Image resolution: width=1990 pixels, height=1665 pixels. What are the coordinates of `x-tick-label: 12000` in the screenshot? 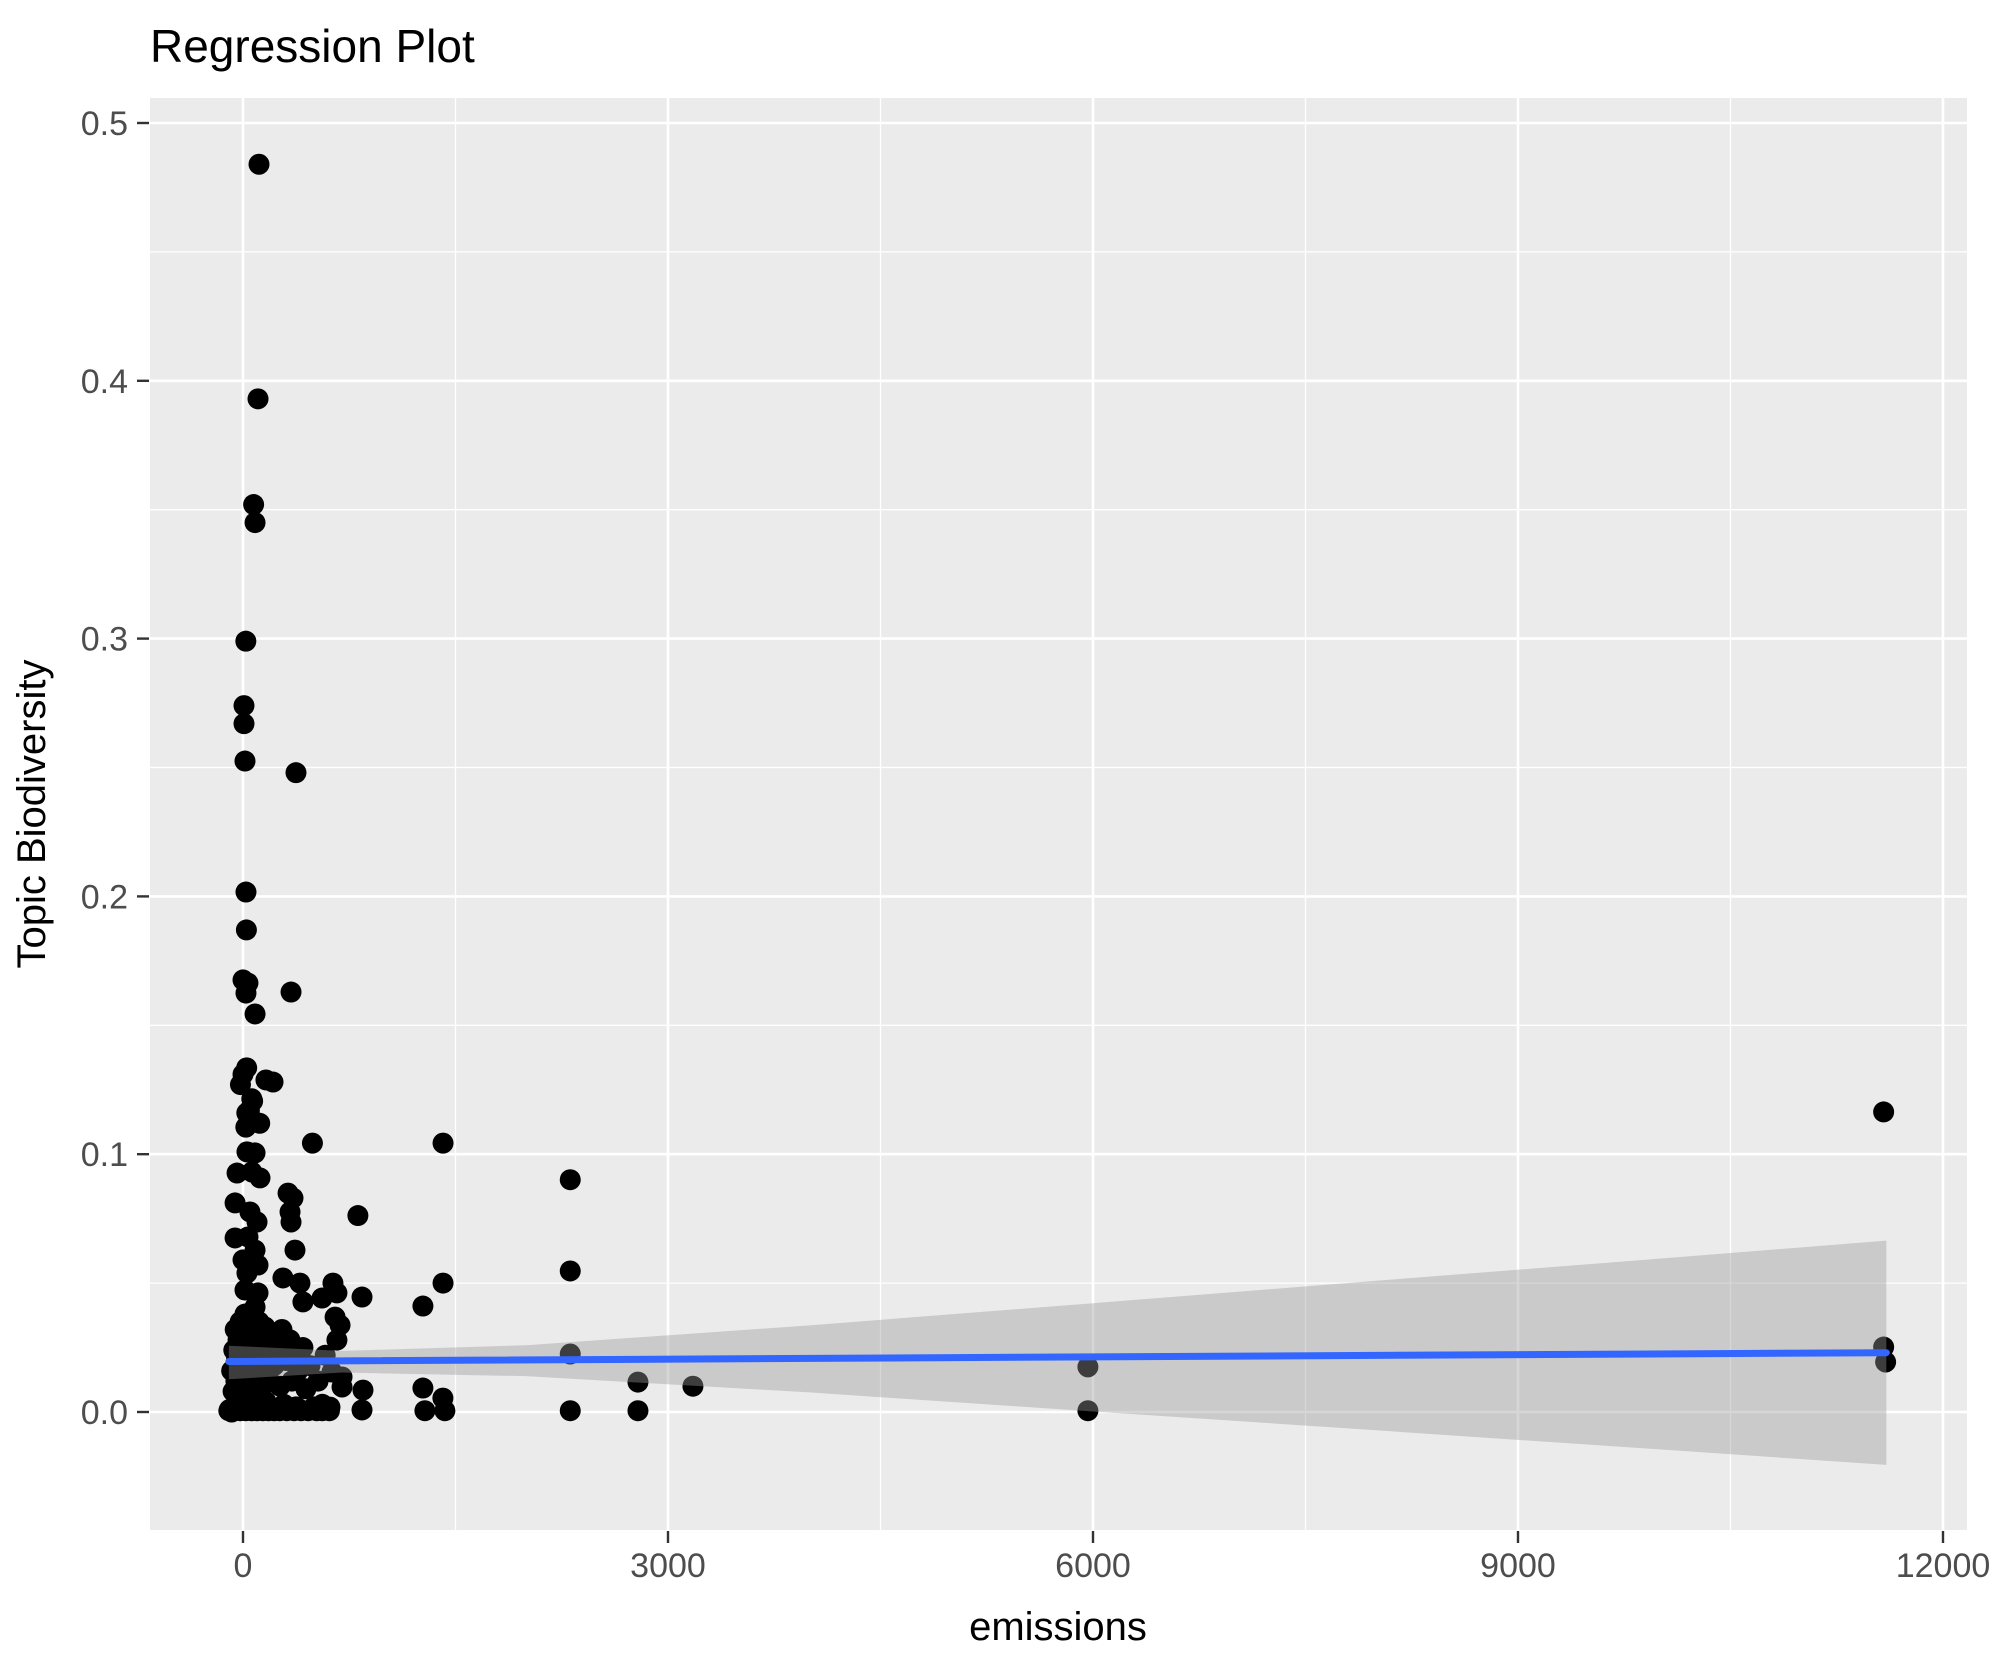 It's located at (1943, 1566).